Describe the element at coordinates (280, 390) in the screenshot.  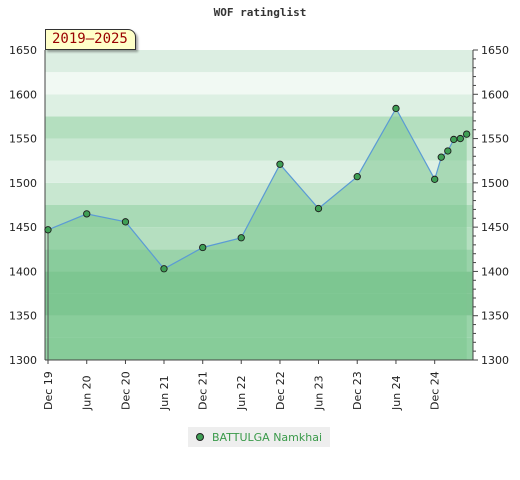
I see `x-tick-label: Dec 22` at that location.